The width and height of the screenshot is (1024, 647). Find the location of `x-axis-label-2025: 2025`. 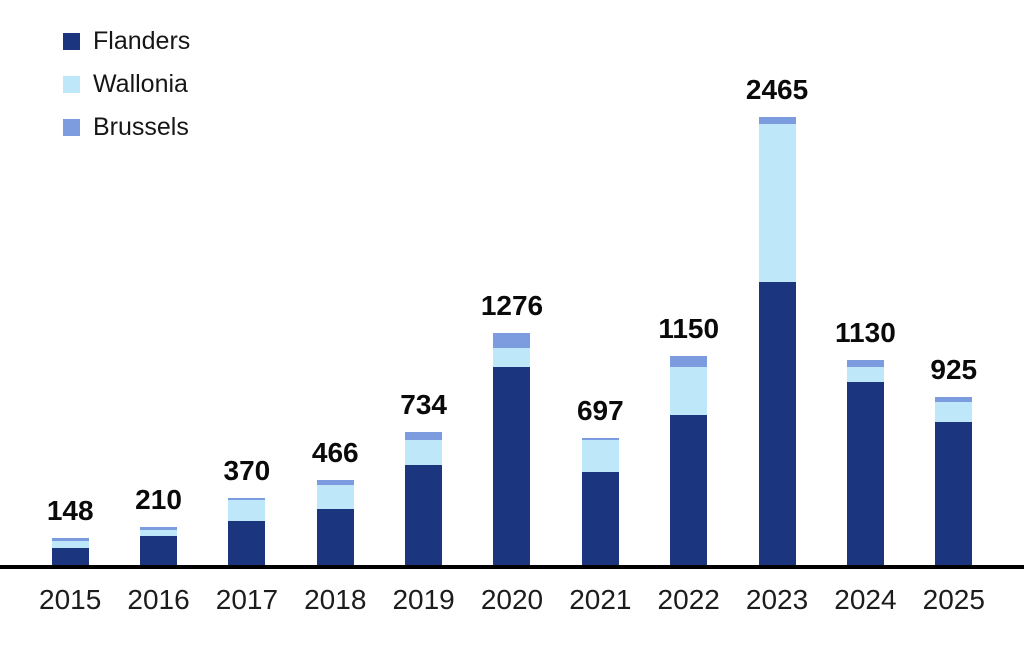

x-axis-label-2025: 2025 is located at coordinates (953, 599).